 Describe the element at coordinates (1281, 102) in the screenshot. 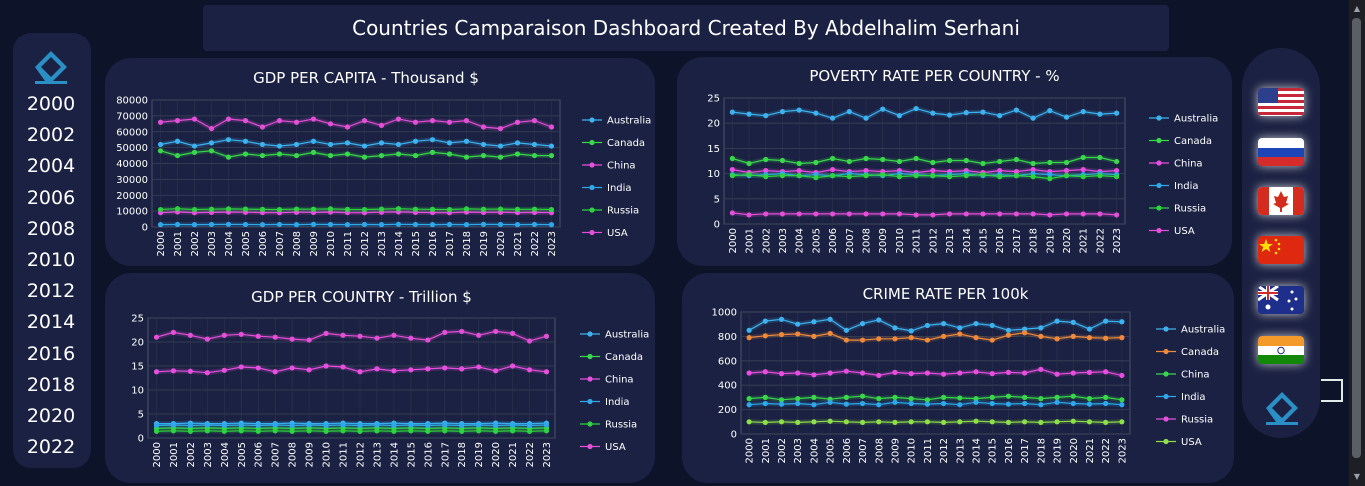

I see `usa-flag-icon` at that location.